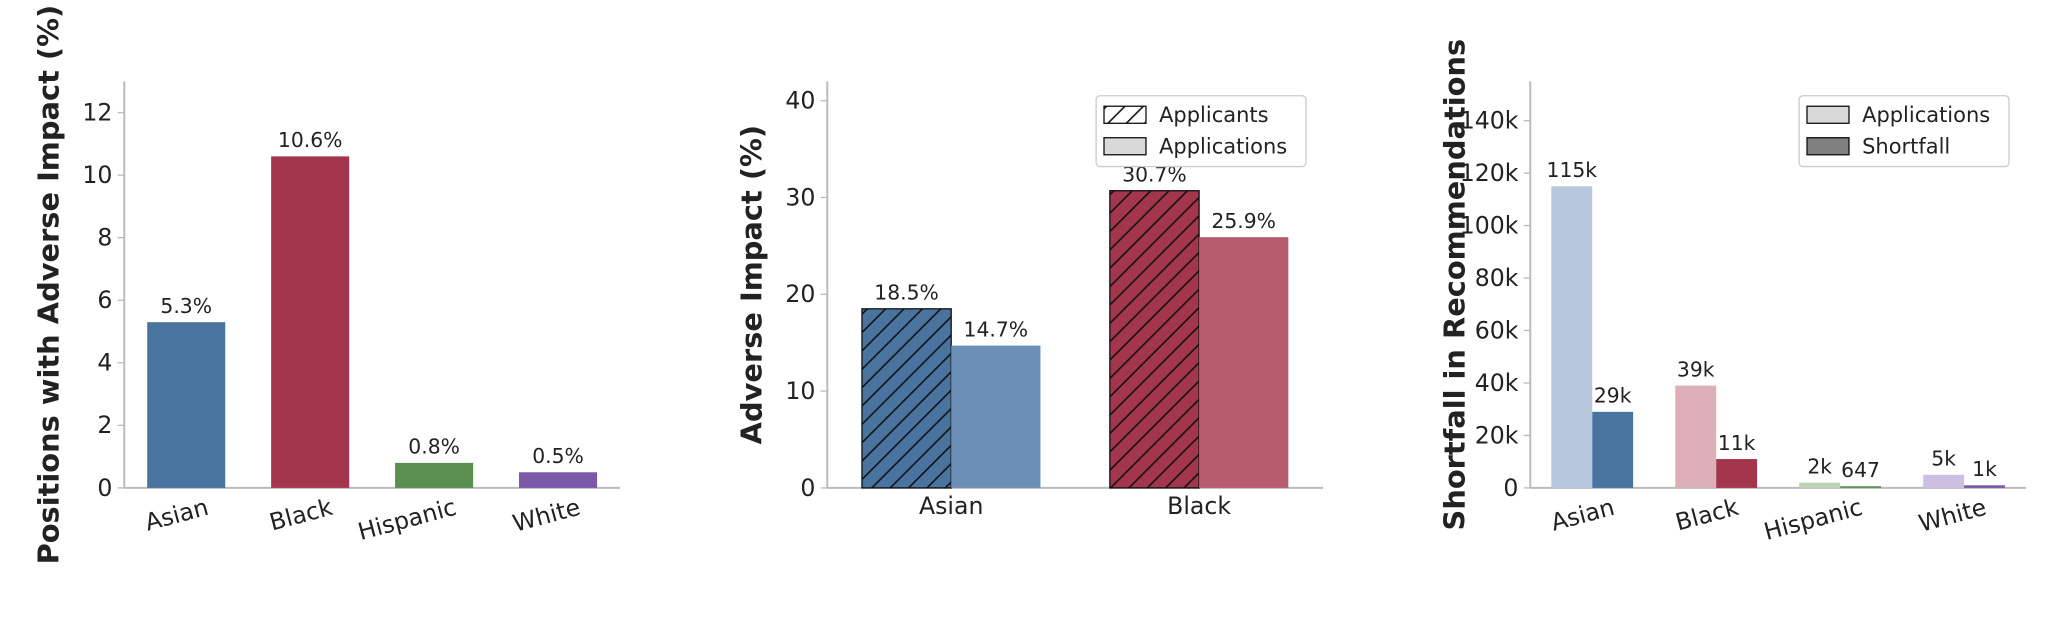 The height and width of the screenshot is (623, 2048). What do you see at coordinates (800, 101) in the screenshot?
I see `y-tick-label: 40` at bounding box center [800, 101].